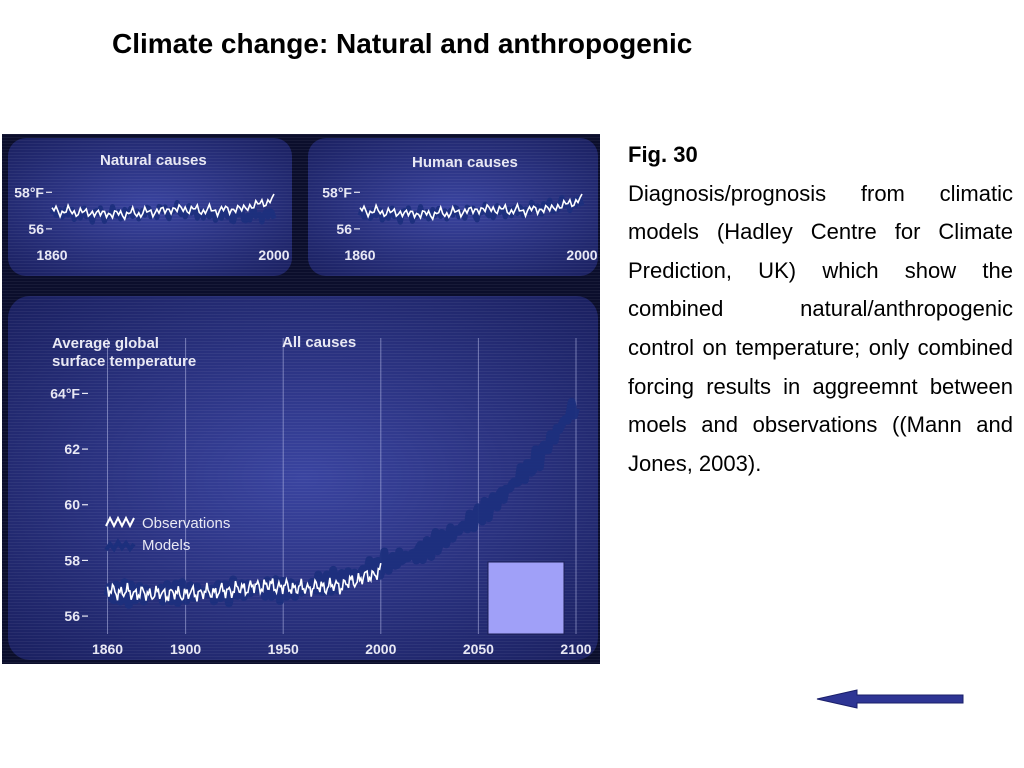 This screenshot has width=1024, height=768. Describe the element at coordinates (663, 154) in the screenshot. I see `caption-heading: Fig. 30` at that location.